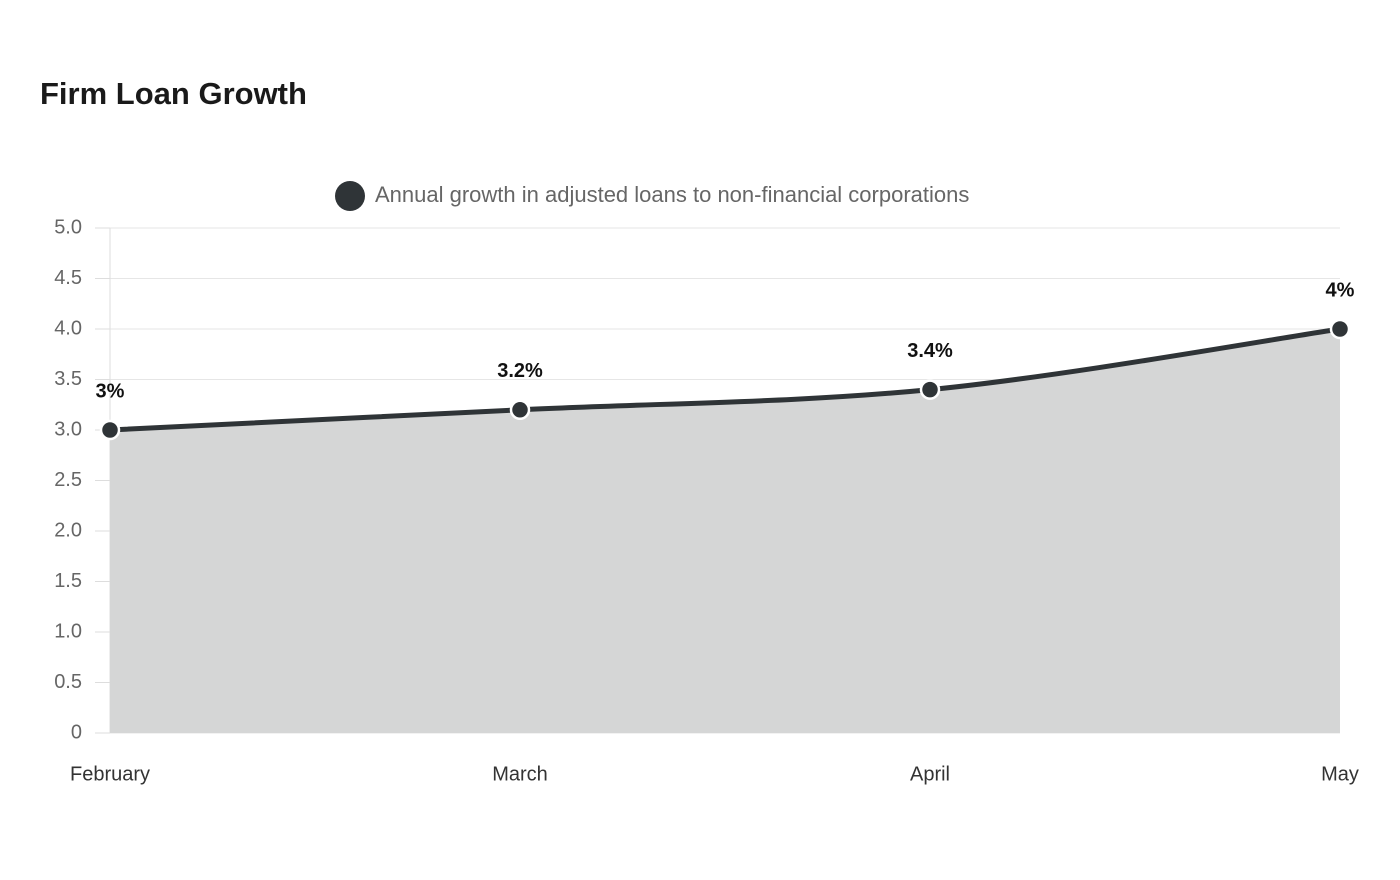  I want to click on y-tick-label: 1.5, so click(68, 581).